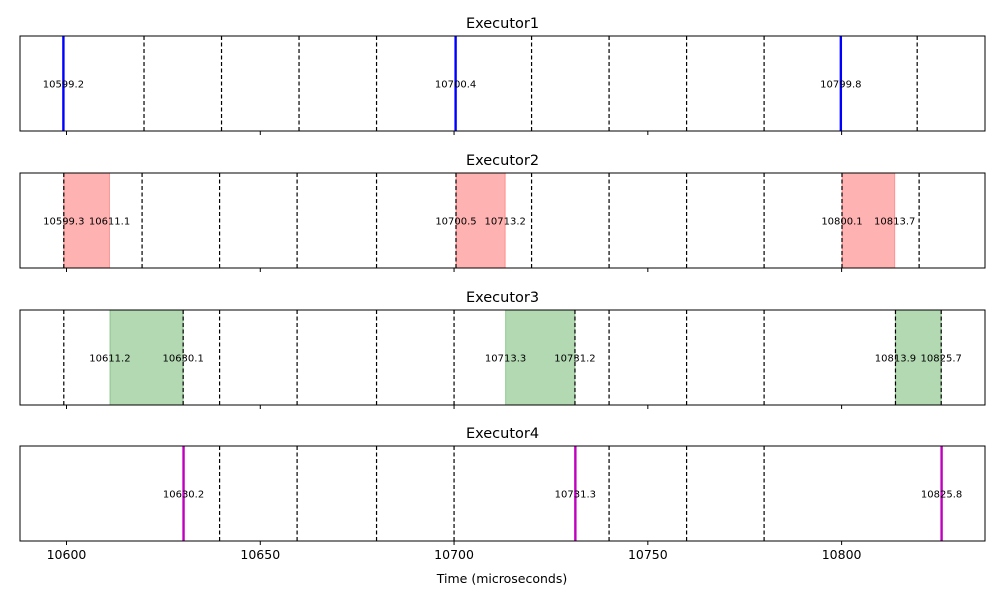 Image resolution: width=1000 pixels, height=604 pixels. Describe the element at coordinates (941, 495) in the screenshot. I see `time-label: 10825.8` at that location.